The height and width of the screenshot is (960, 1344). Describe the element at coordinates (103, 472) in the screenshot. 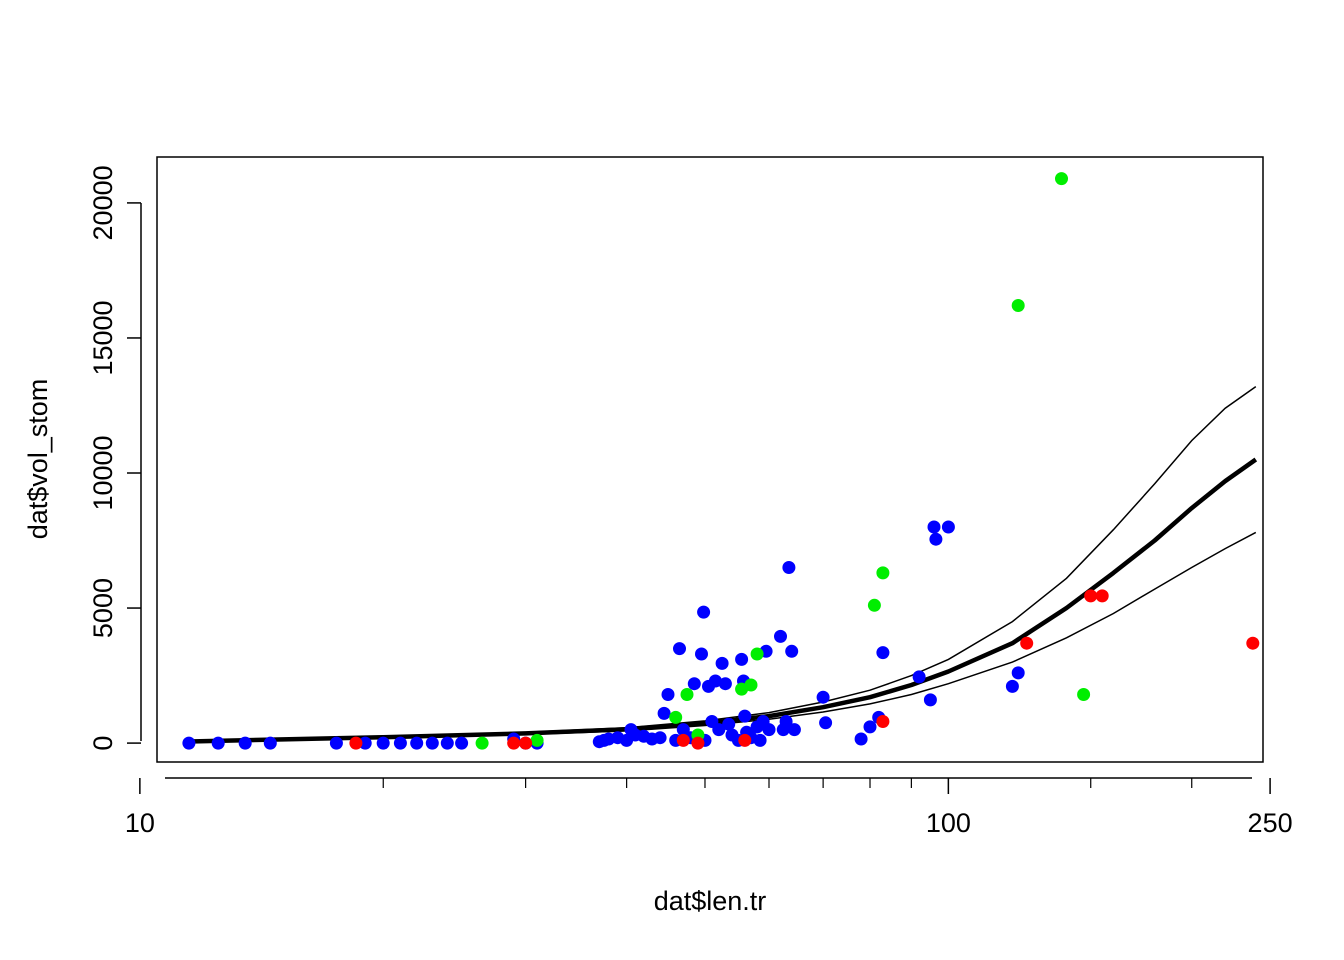

I see `y-tick-label: 10000` at that location.